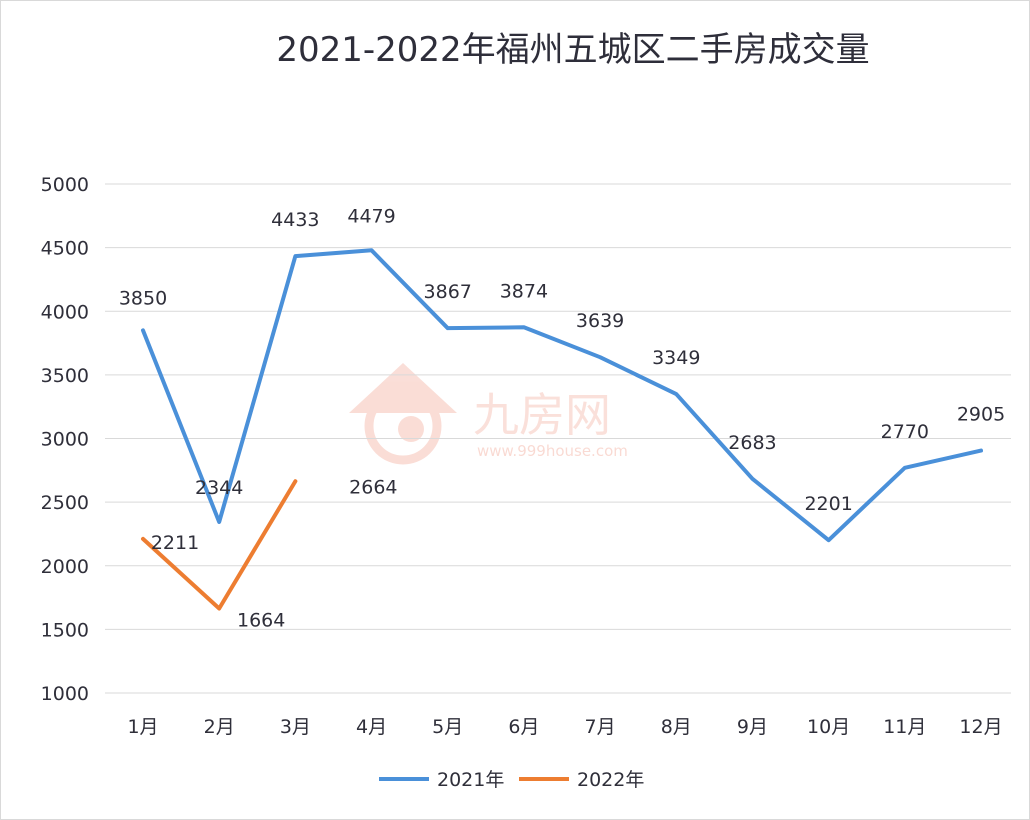  What do you see at coordinates (65, 503) in the screenshot?
I see `y-tick-label: 2500` at bounding box center [65, 503].